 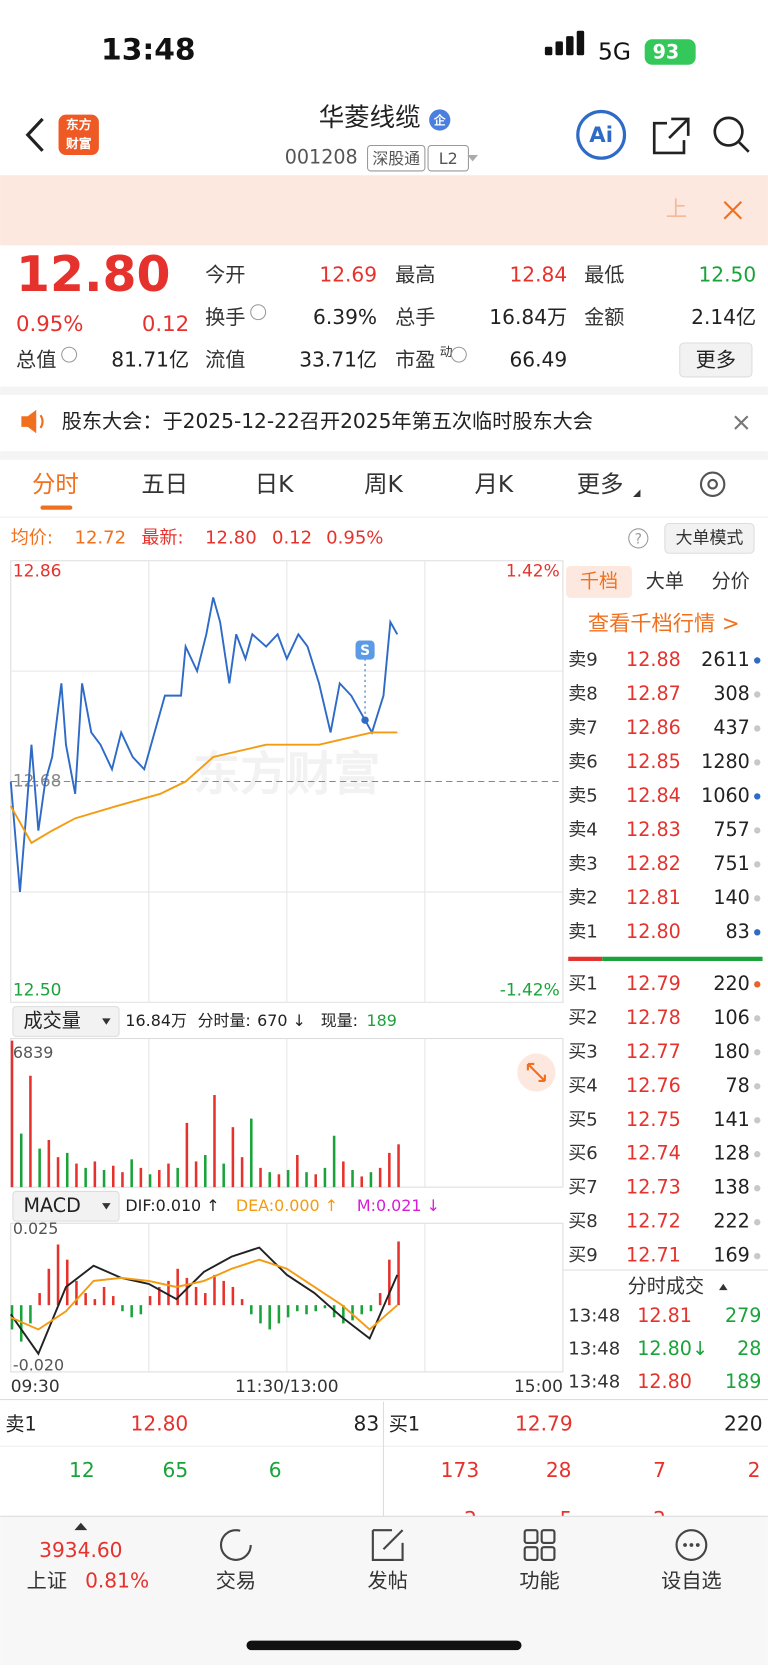 I want to click on tag: 深股通, so click(x=396, y=158).